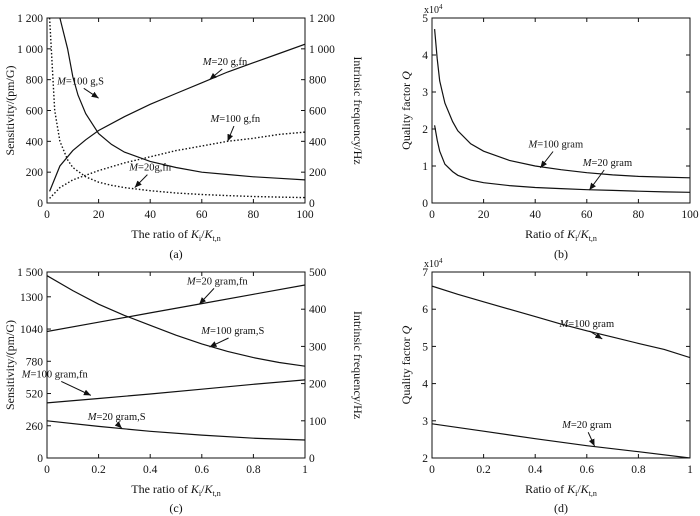 This screenshot has width=700, height=516. I want to click on series-line-m-20-gram-fn, so click(176, 308).